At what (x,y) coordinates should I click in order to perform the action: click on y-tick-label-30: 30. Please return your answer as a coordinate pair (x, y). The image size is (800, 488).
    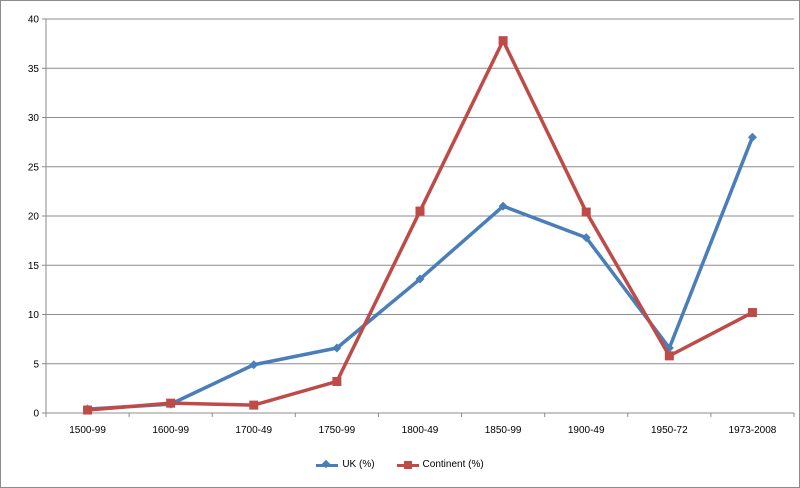
    Looking at the image, I should click on (34, 118).